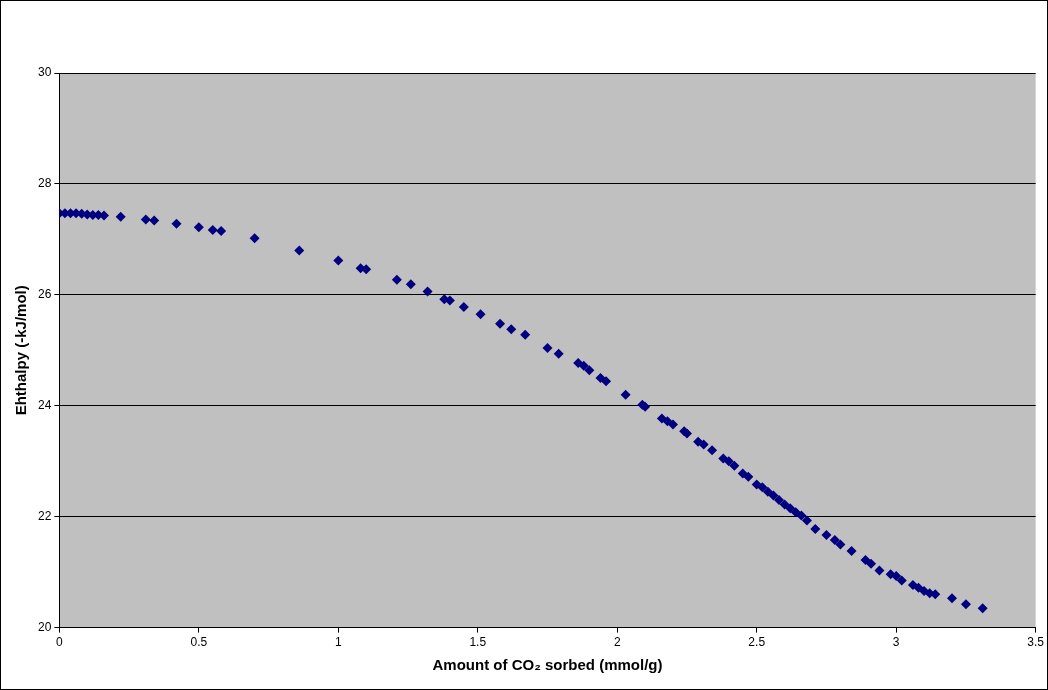  What do you see at coordinates (44, 626) in the screenshot?
I see `y-tick-label: 20` at bounding box center [44, 626].